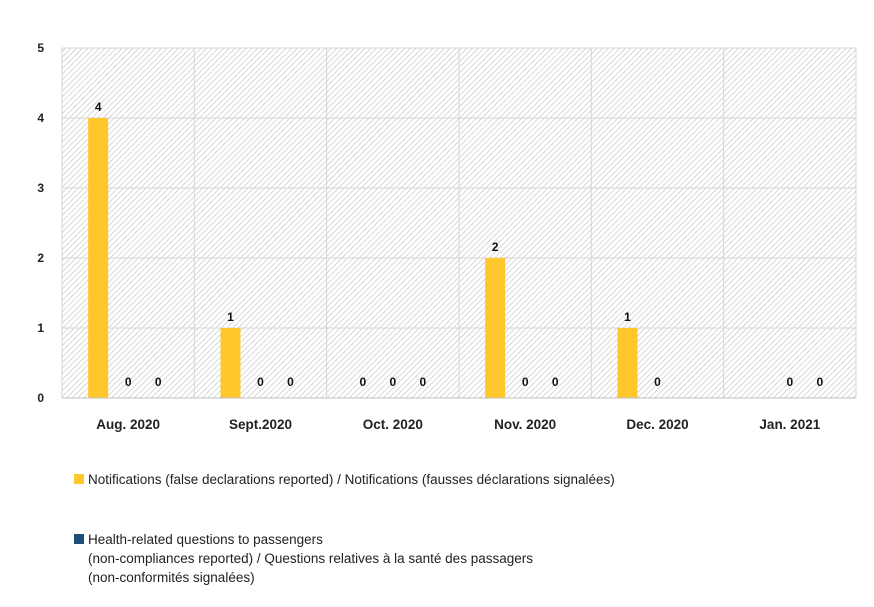 This screenshot has height=607, width=874. I want to click on y-tick-label: 3, so click(40, 188).